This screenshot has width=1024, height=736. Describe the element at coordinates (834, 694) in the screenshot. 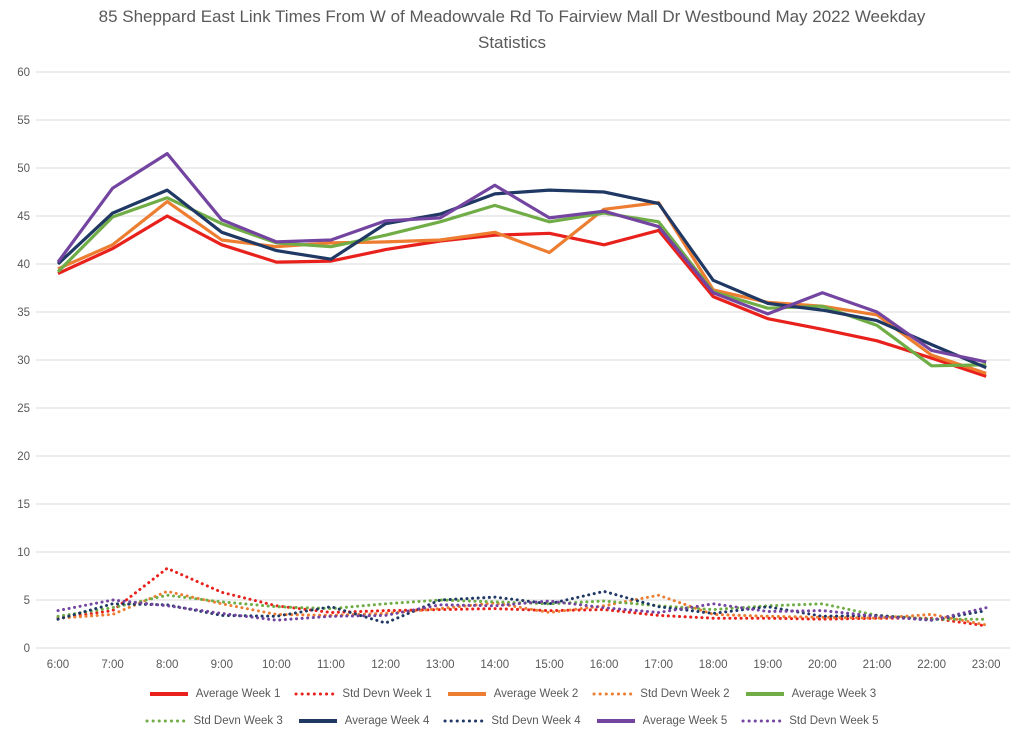

I see `legend-label-average-week-3: Average Week 3` at that location.